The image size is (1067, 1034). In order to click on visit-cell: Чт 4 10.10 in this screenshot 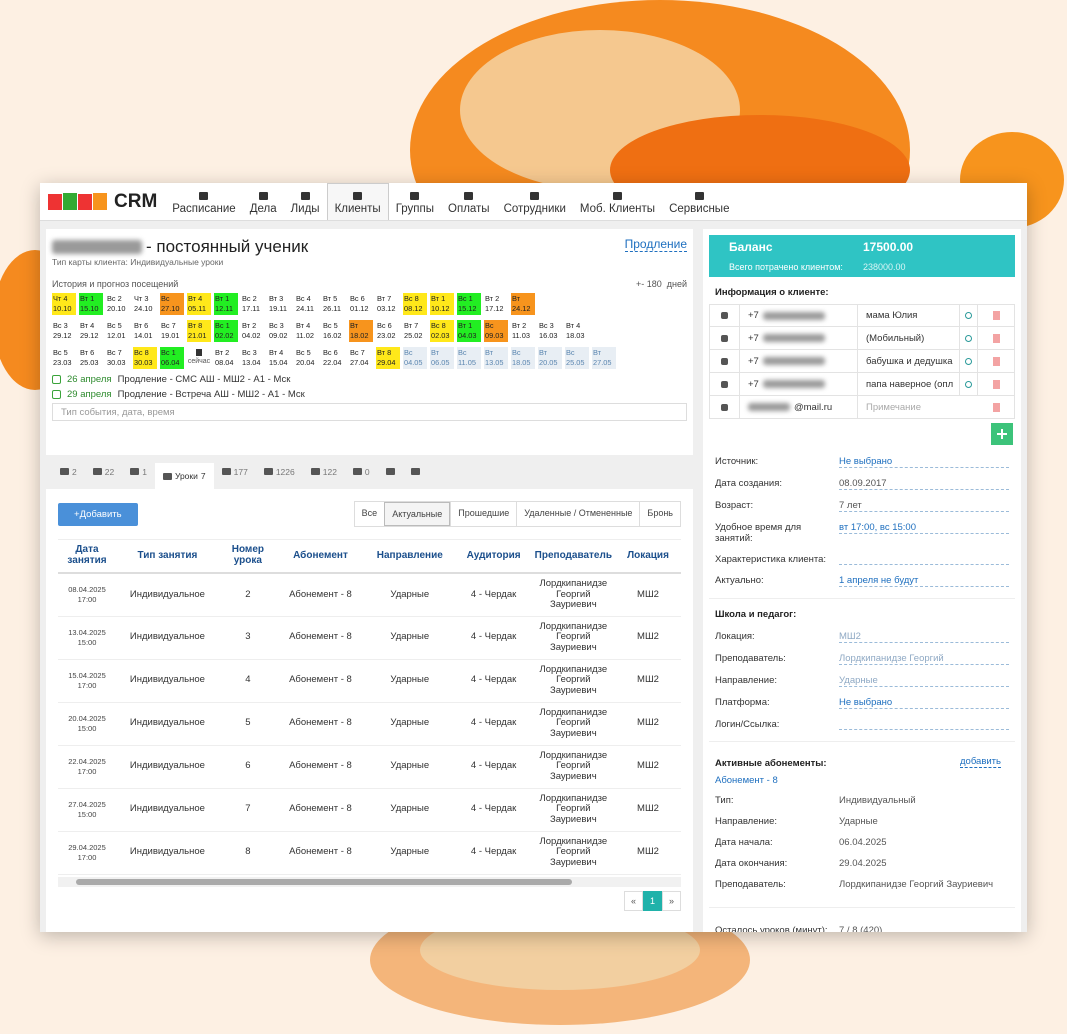, I will do `click(64, 304)`.